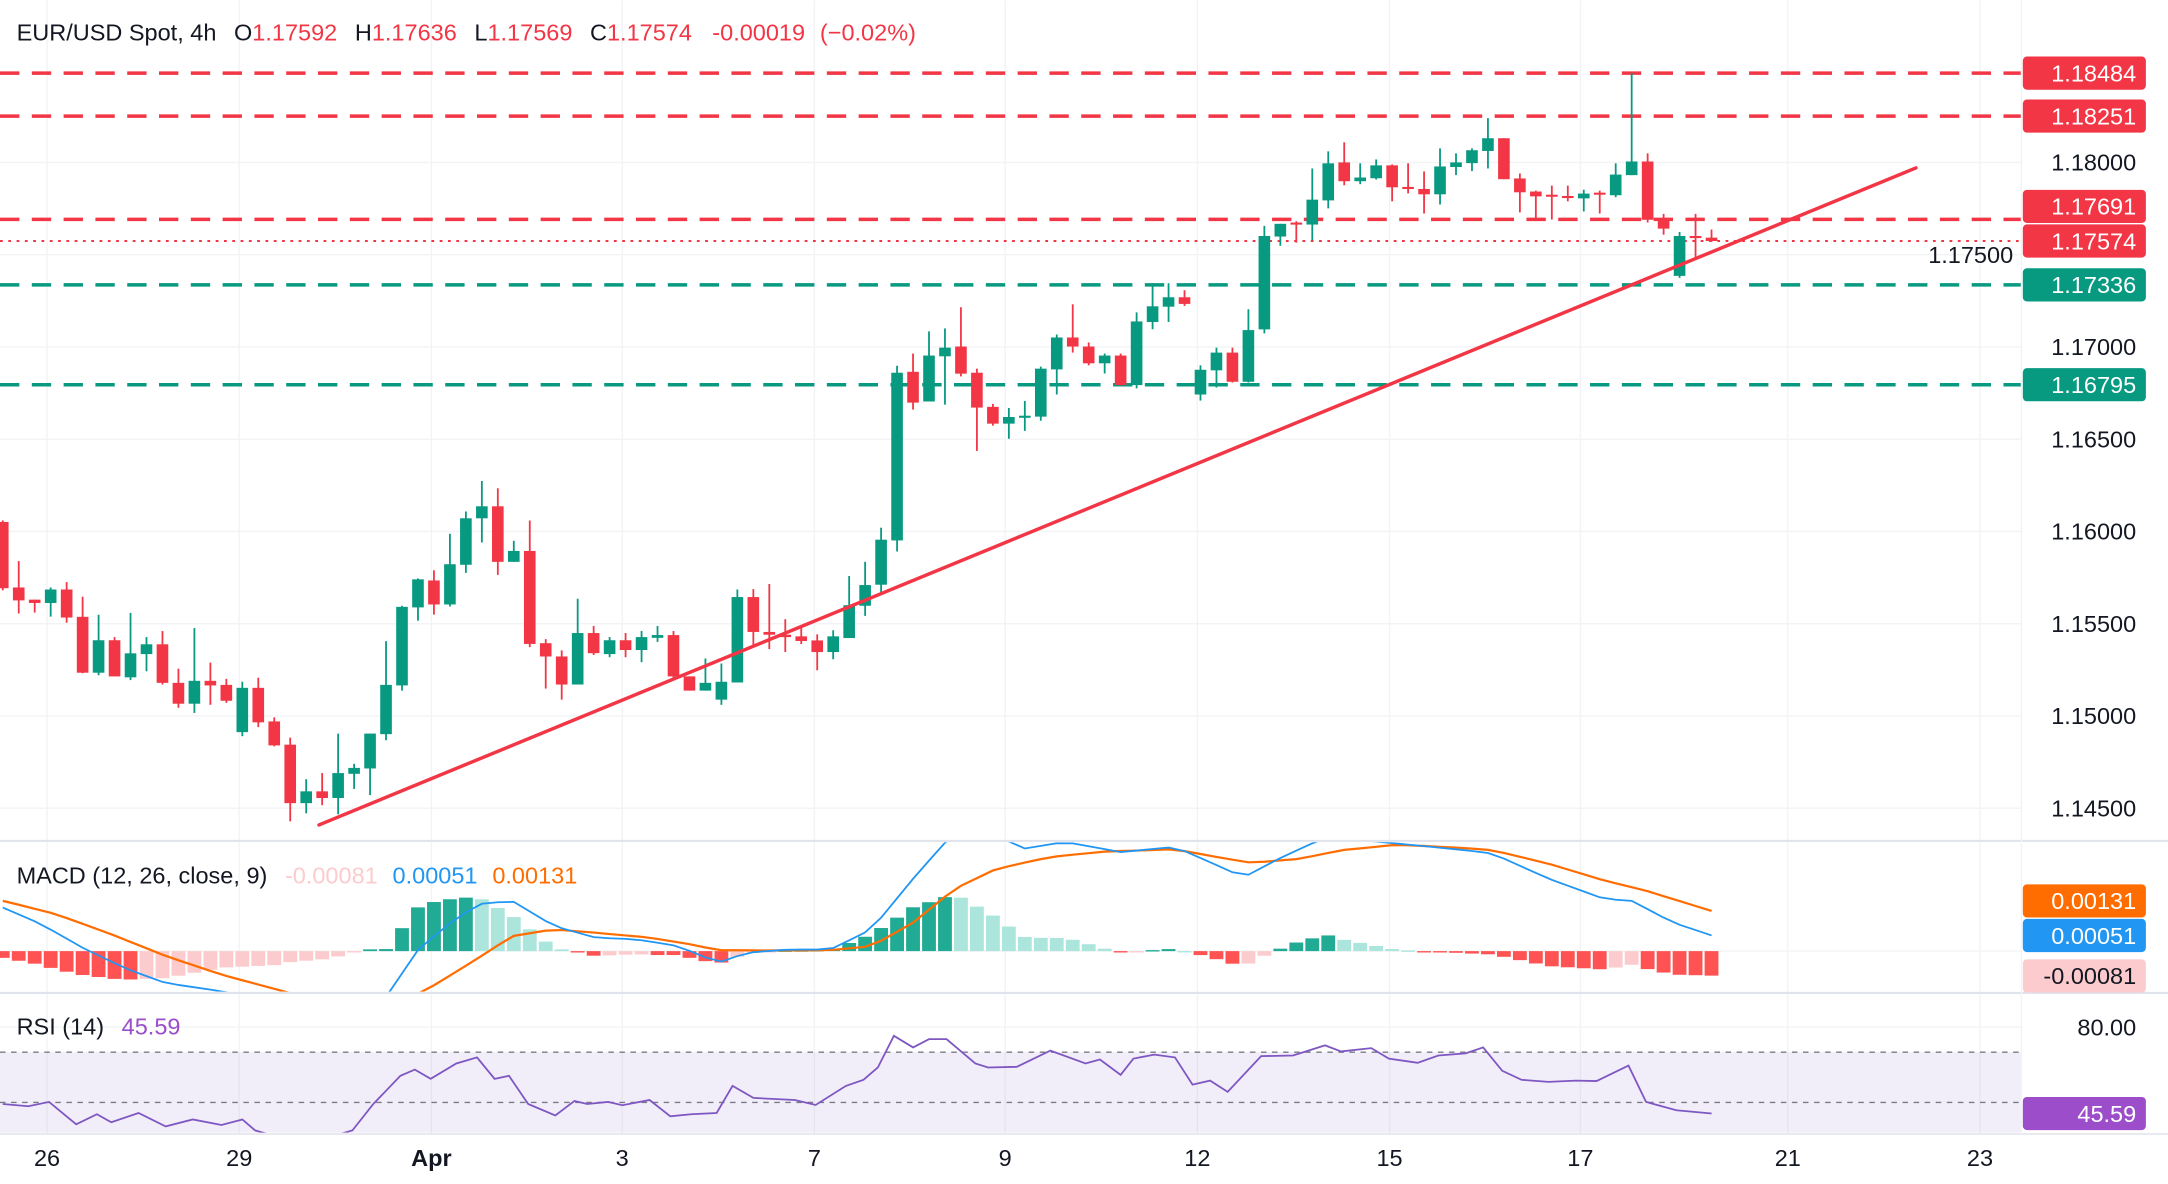 The height and width of the screenshot is (1184, 2168). I want to click on time-axis-label: 29, so click(239, 1158).